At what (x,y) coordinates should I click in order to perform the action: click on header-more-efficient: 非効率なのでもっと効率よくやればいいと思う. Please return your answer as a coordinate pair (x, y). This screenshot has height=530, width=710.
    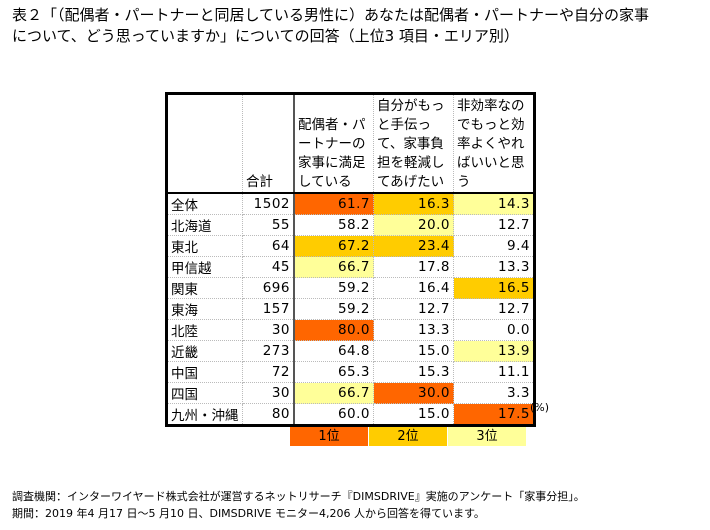
    Looking at the image, I should click on (494, 143).